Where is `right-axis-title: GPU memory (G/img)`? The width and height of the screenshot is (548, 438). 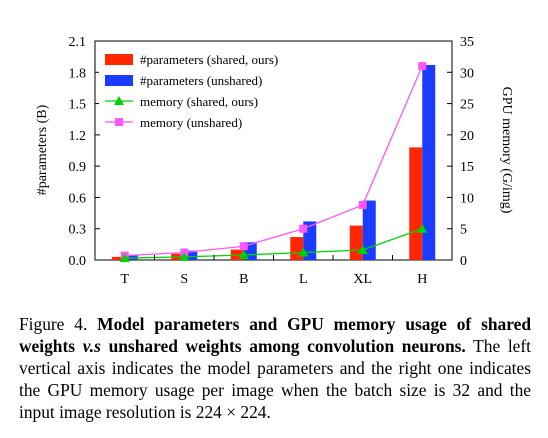 right-axis-title: GPU memory (G/img) is located at coordinates (506, 150).